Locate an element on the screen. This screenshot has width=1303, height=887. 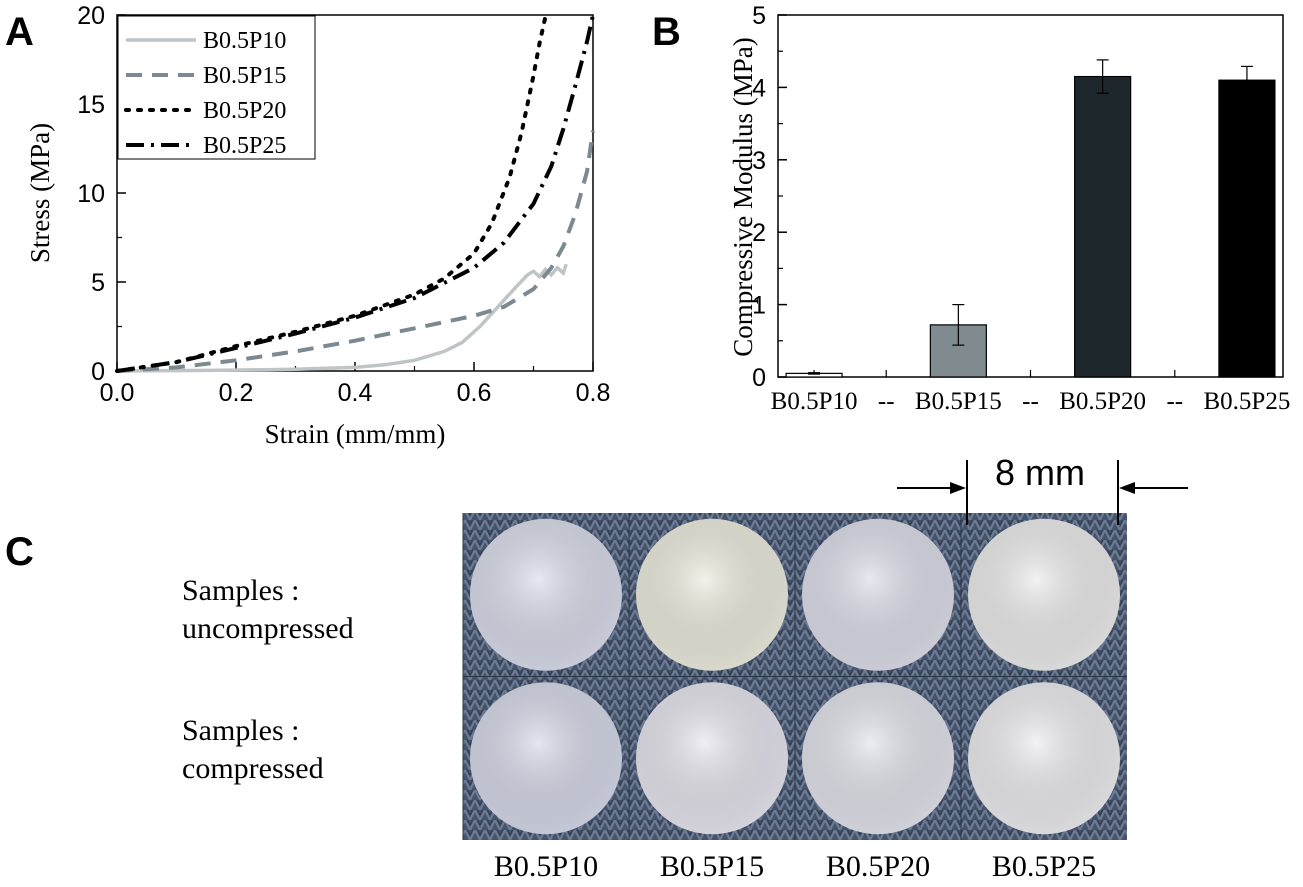
row-label-compressed-line2: compressed is located at coordinates (253, 768).